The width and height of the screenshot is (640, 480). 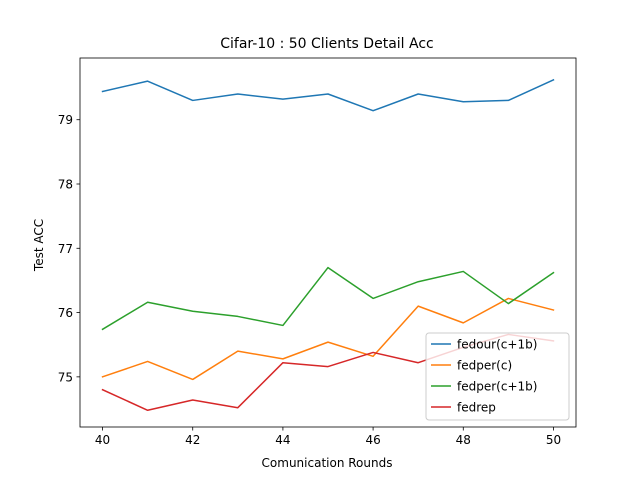 I want to click on legend-label-fedour(c+1b): fedour(c+1b), so click(x=497, y=345).